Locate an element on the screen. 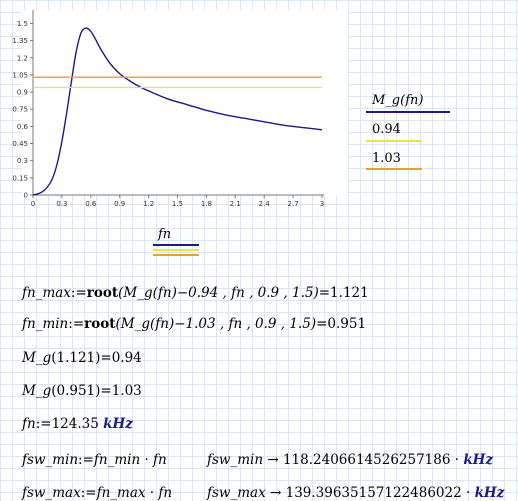 This screenshot has width=518, height=501. legend-entry-0.94: 0.94 is located at coordinates (386, 129).